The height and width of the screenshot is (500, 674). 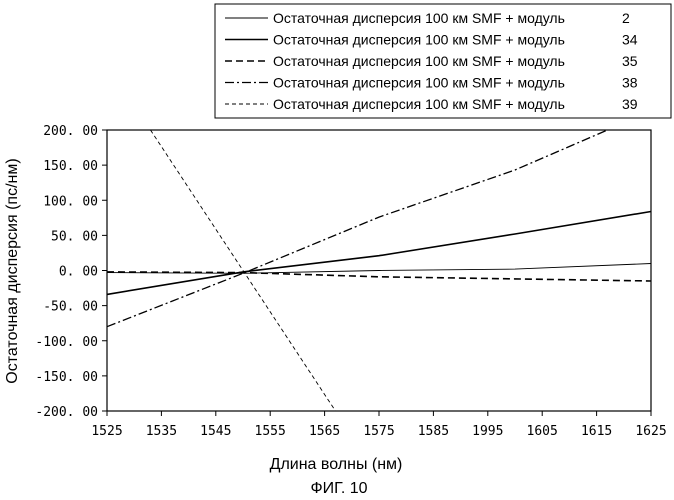 I want to click on x-tick-label: 1535, so click(x=161, y=431).